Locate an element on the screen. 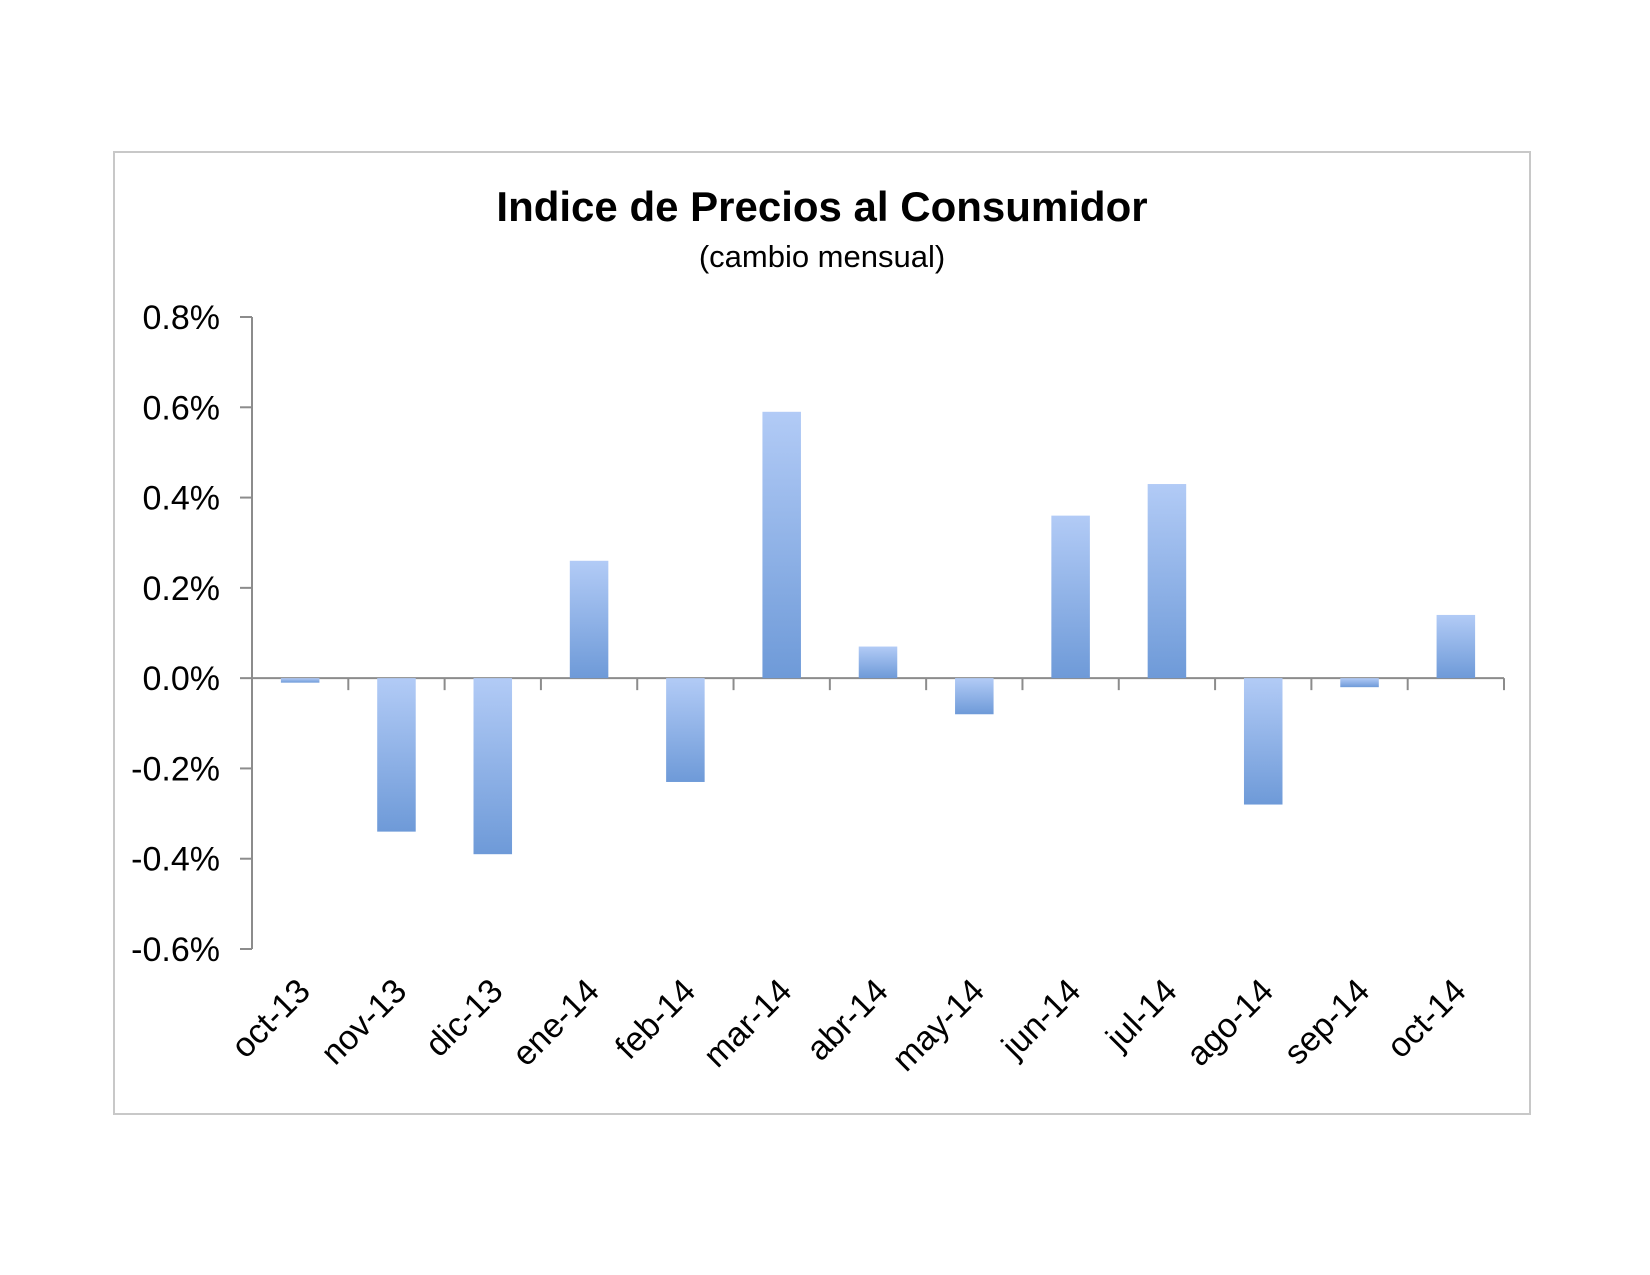  x-category-label: ago-14 is located at coordinates (1230, 1023).